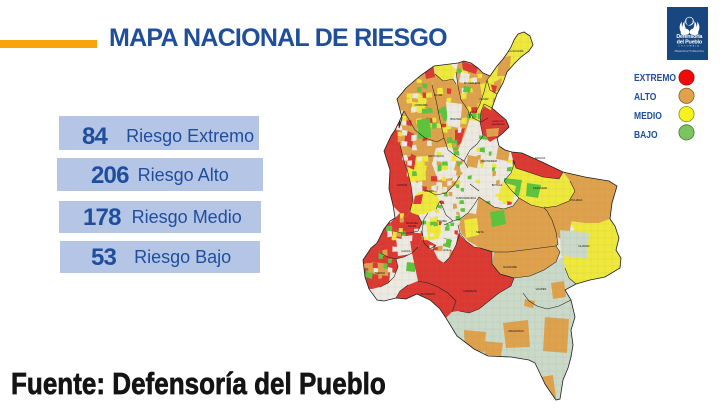 The height and width of the screenshot is (410, 720). Describe the element at coordinates (442, 221) in the screenshot. I see `svg-text: TOLIMA` at that location.